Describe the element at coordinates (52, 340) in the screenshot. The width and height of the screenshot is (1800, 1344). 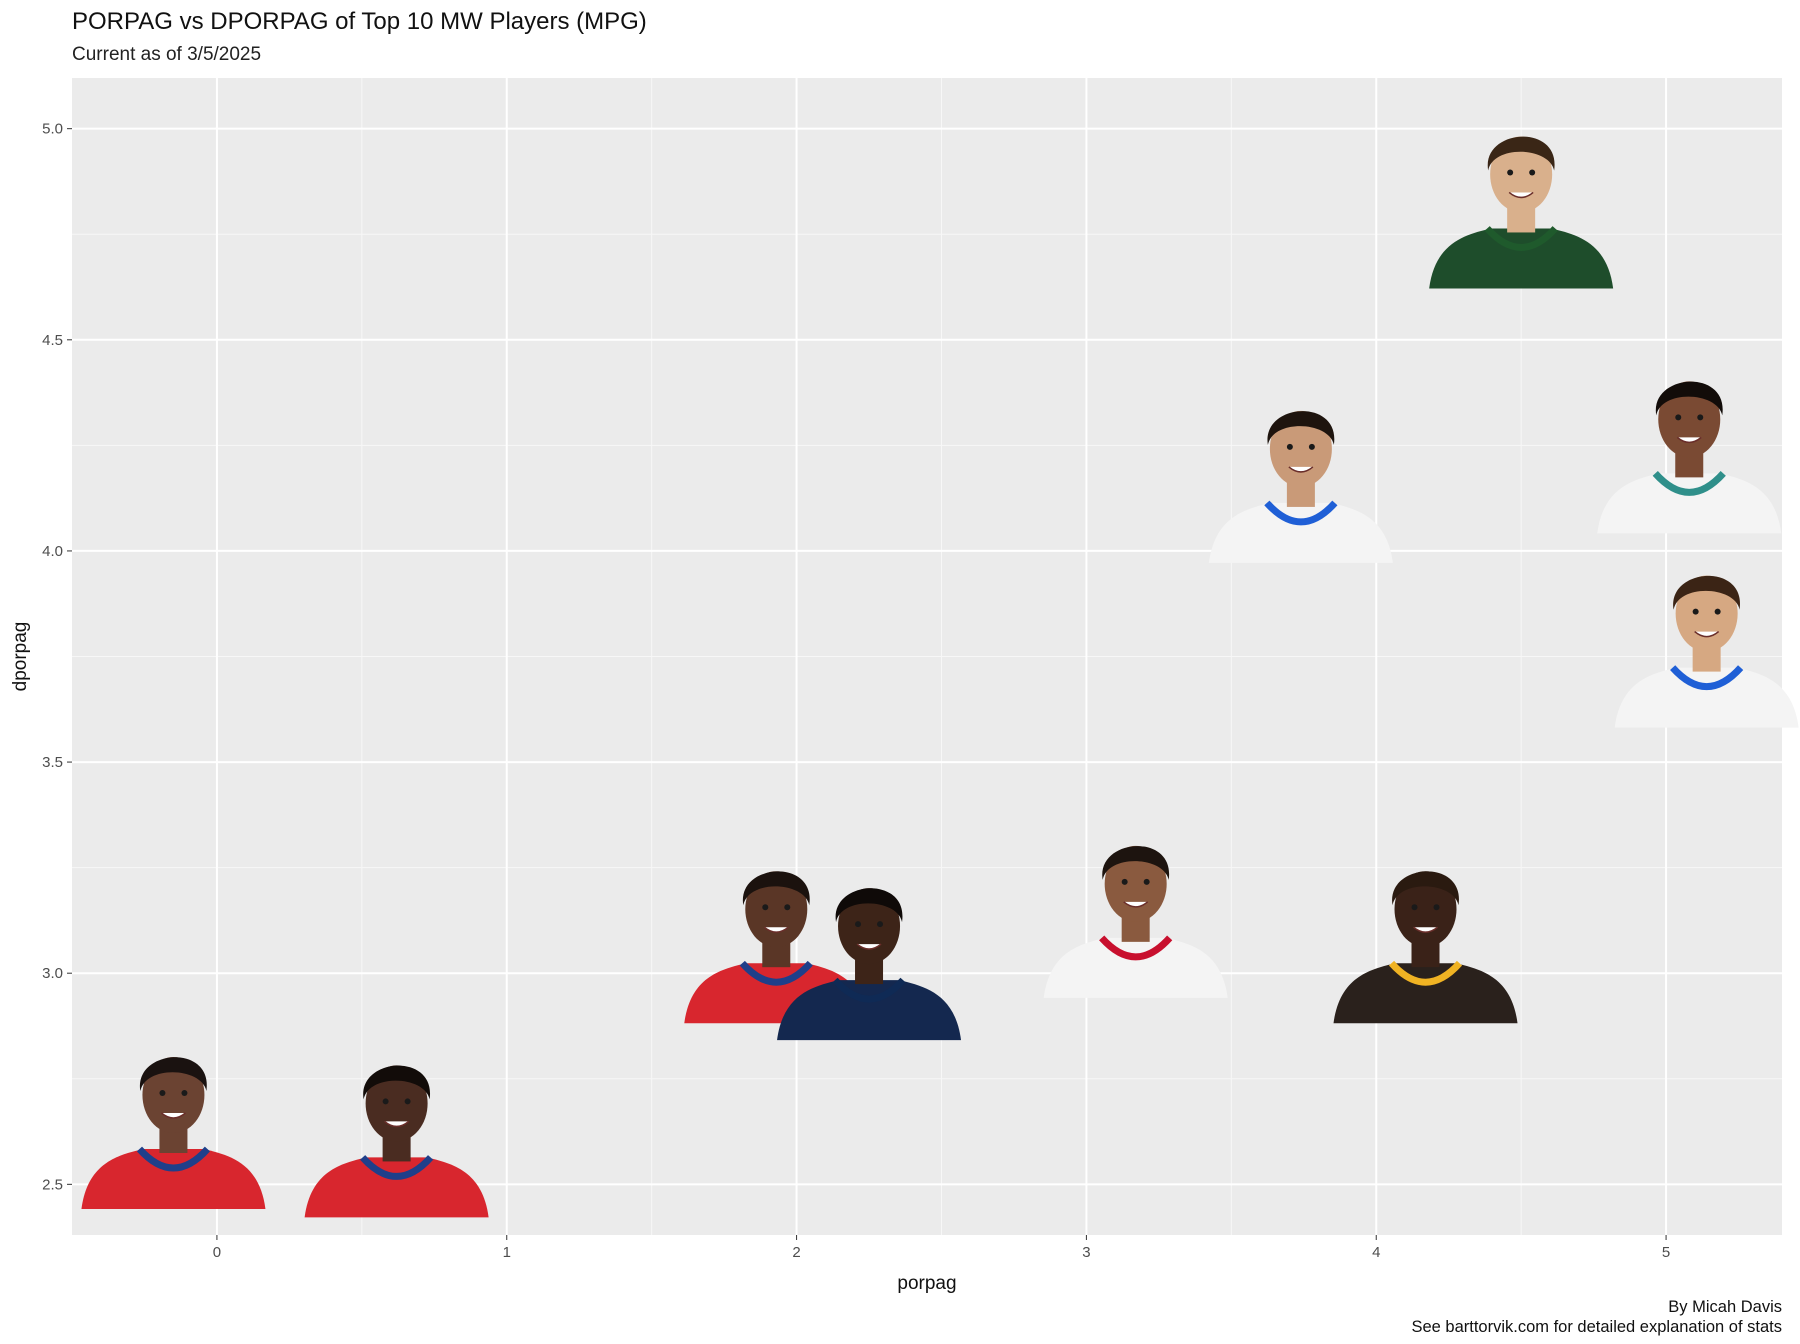
I see `y-tick-label: 4.5` at that location.